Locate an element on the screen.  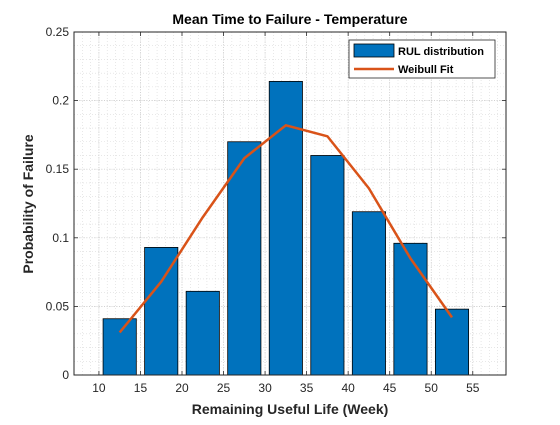
x-tick-label: 25 is located at coordinates (224, 388).